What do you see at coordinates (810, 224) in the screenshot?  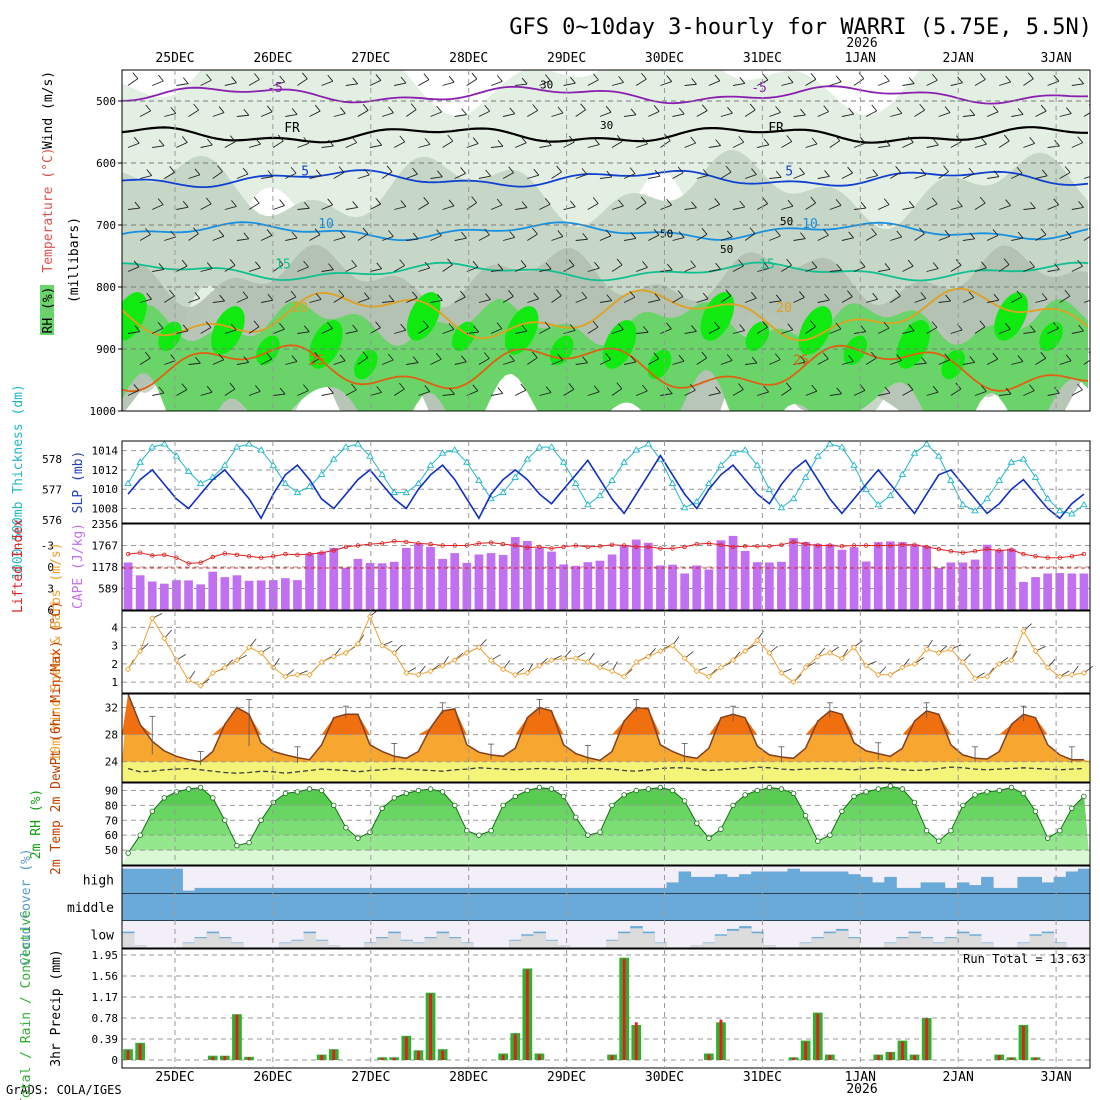 I see `isotherm-label: 10` at bounding box center [810, 224].